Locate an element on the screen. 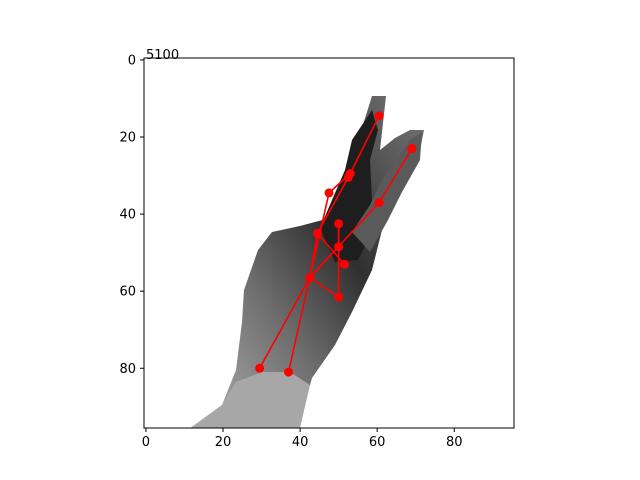  x-tick-label: 60 is located at coordinates (377, 442).